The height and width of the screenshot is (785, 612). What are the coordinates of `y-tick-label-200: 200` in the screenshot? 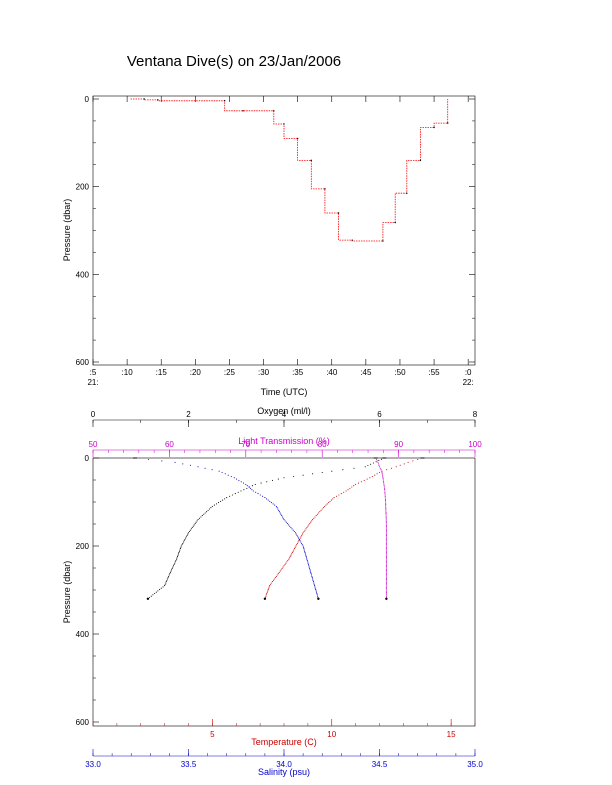 It's located at (83, 187).